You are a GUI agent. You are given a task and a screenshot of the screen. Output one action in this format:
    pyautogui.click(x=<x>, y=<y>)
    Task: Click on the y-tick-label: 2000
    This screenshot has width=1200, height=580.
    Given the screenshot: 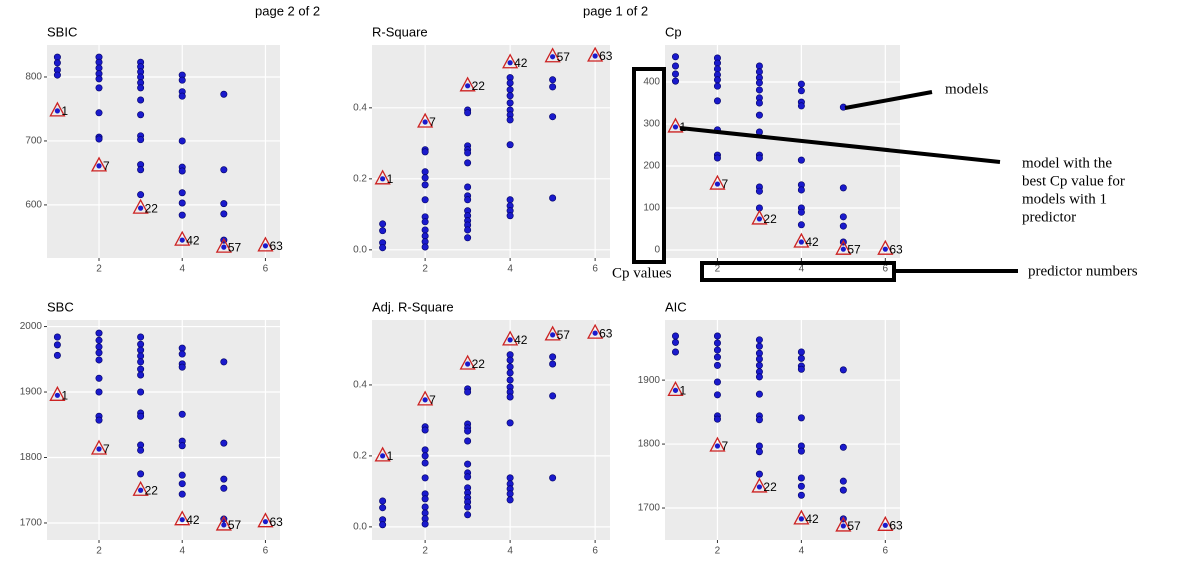 What is the action you would take?
    pyautogui.click(x=31, y=326)
    